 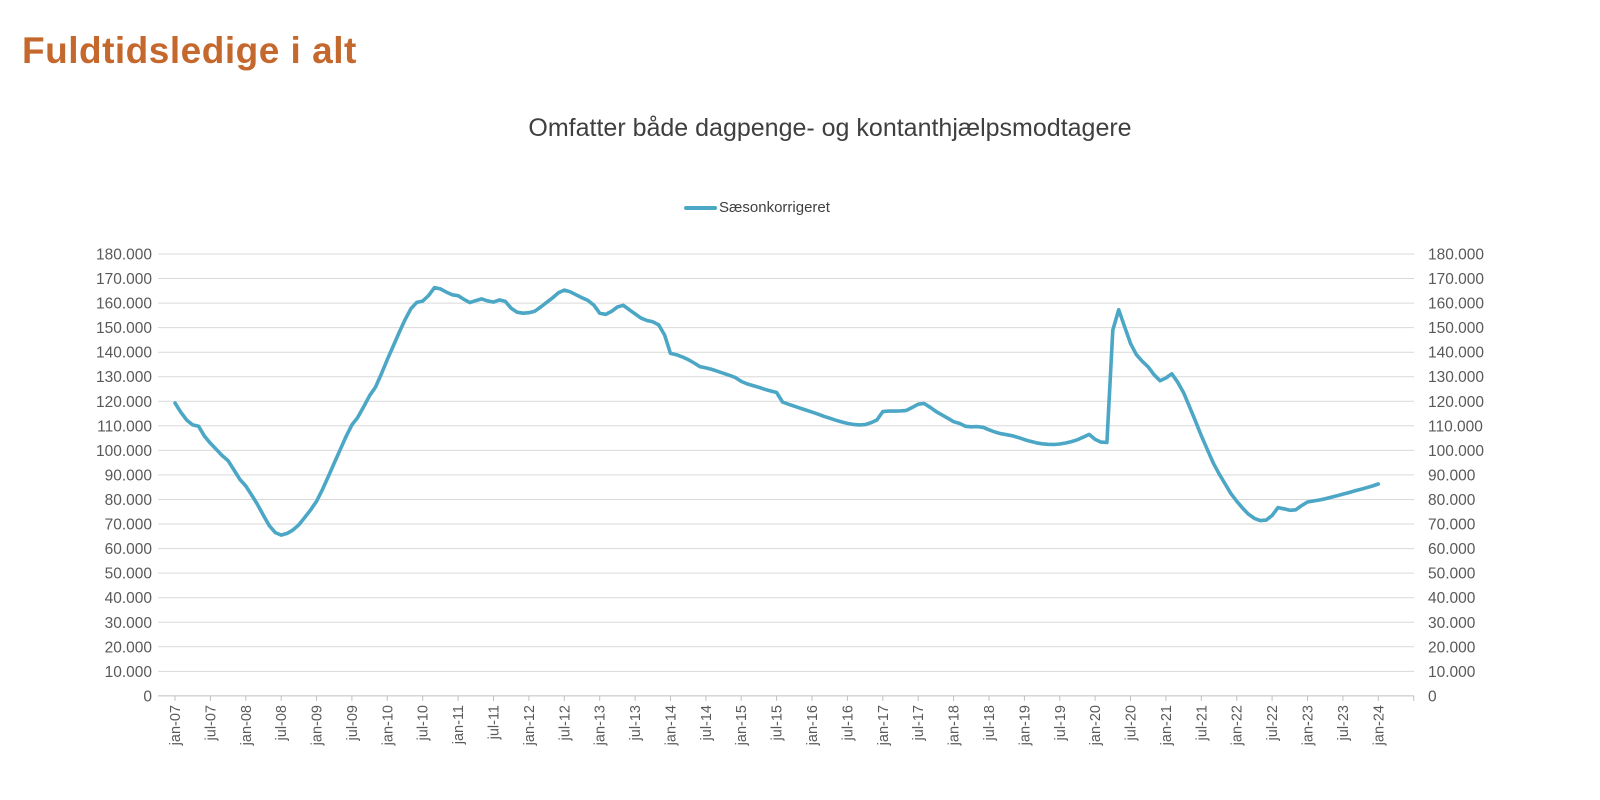 What do you see at coordinates (1273, 723) in the screenshot?
I see `svg-text: jul-22` at bounding box center [1273, 723].